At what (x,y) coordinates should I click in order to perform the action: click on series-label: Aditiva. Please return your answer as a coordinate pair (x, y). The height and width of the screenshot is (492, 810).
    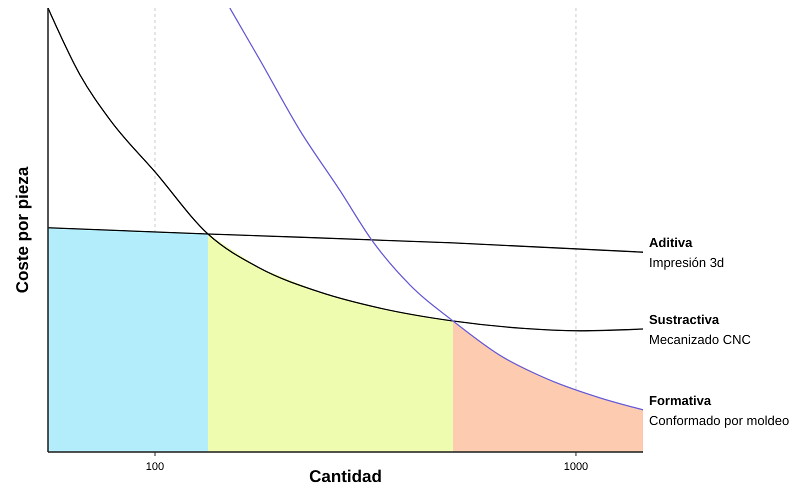
    Looking at the image, I should click on (671, 242).